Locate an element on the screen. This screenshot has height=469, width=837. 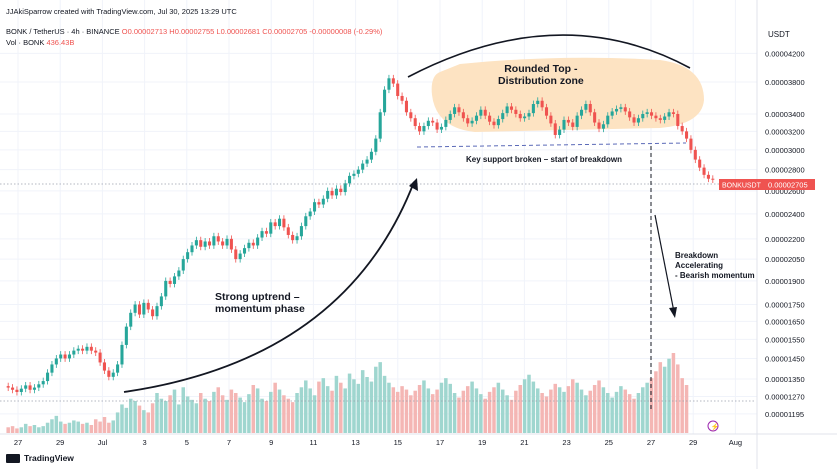
x-tick-label: 3 is located at coordinates (145, 442).